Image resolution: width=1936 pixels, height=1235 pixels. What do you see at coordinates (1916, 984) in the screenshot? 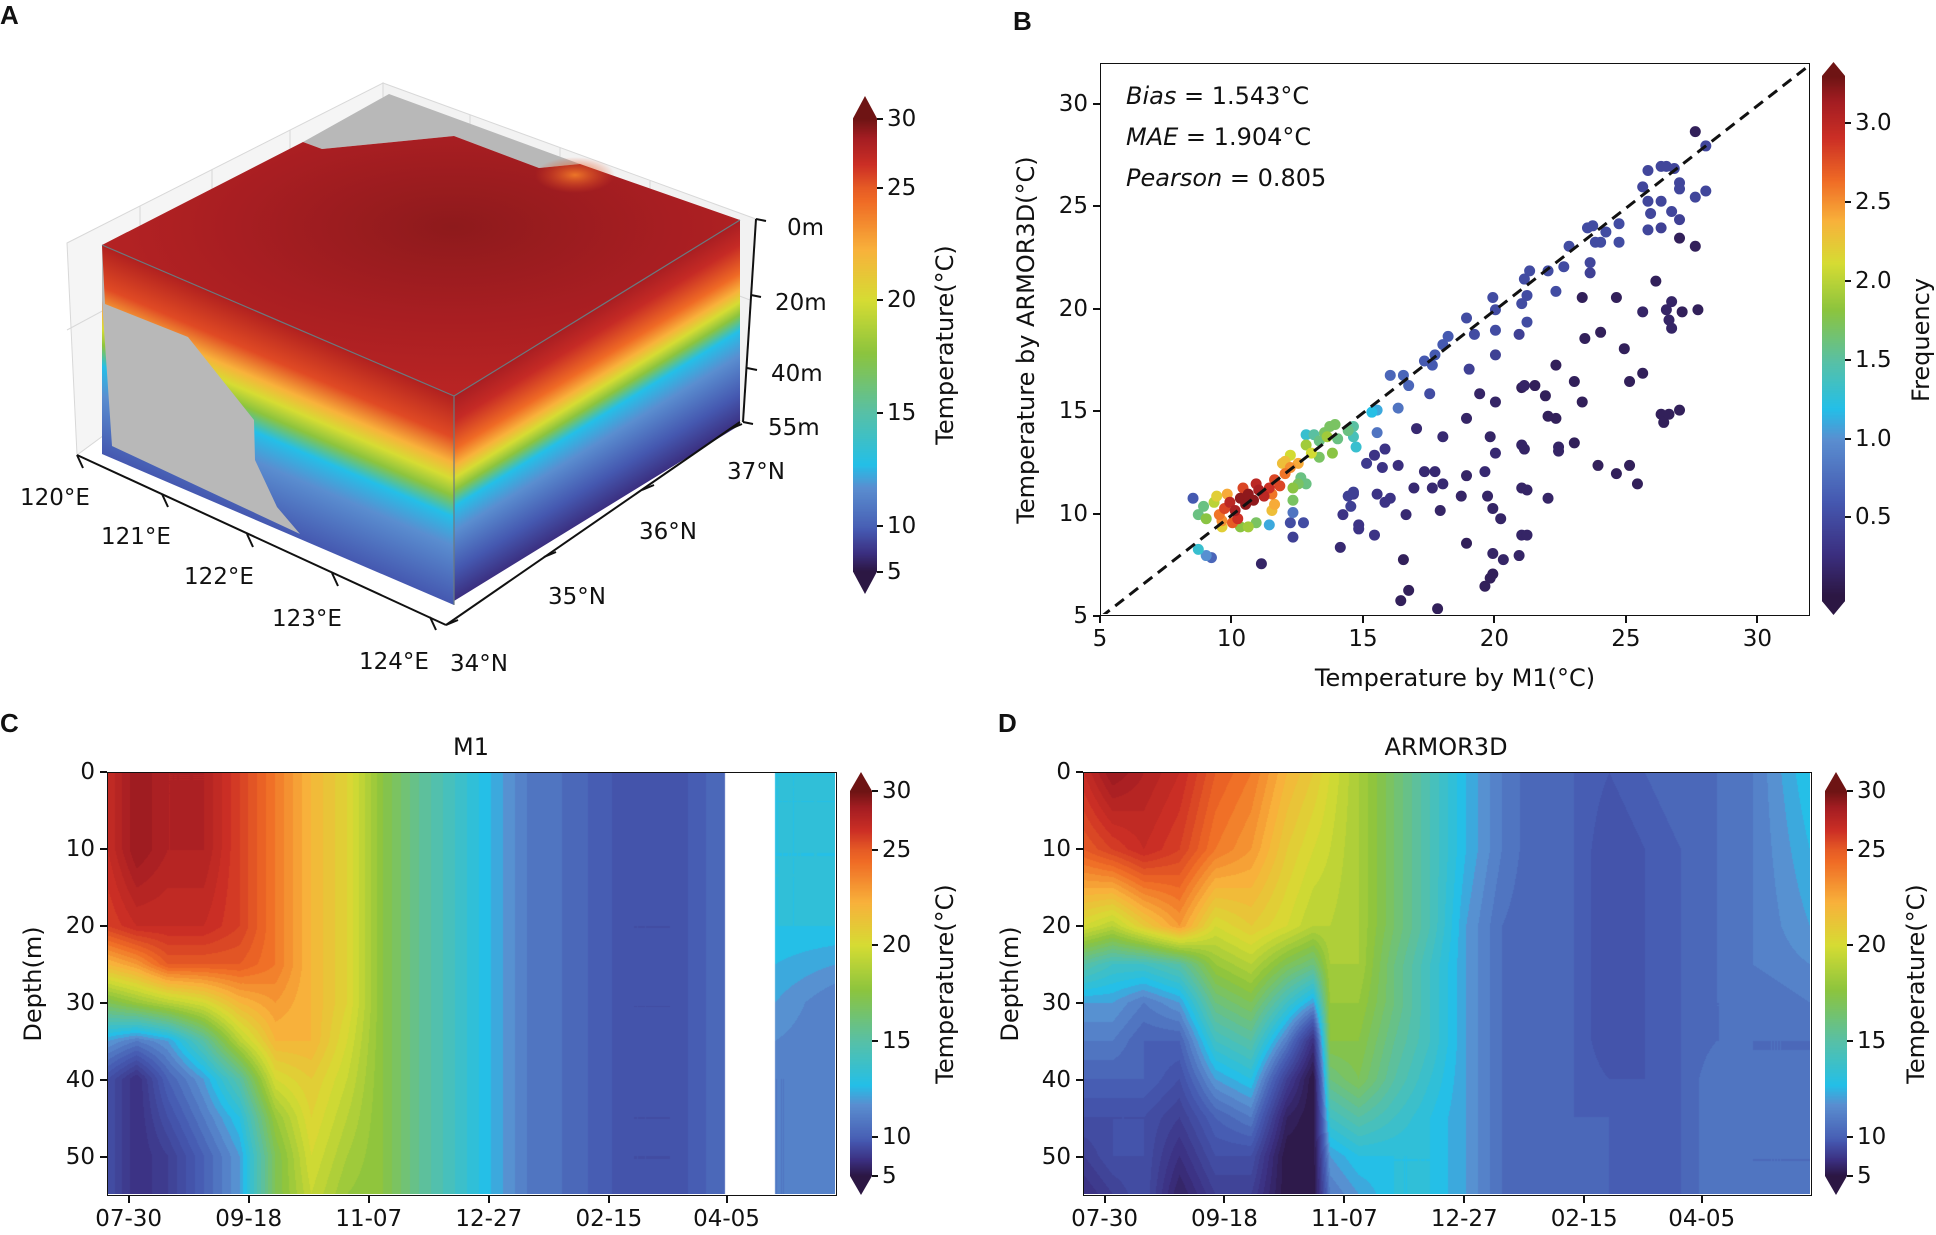
I see `colorbar-d-label: Temperature(°C)` at bounding box center [1916, 984].